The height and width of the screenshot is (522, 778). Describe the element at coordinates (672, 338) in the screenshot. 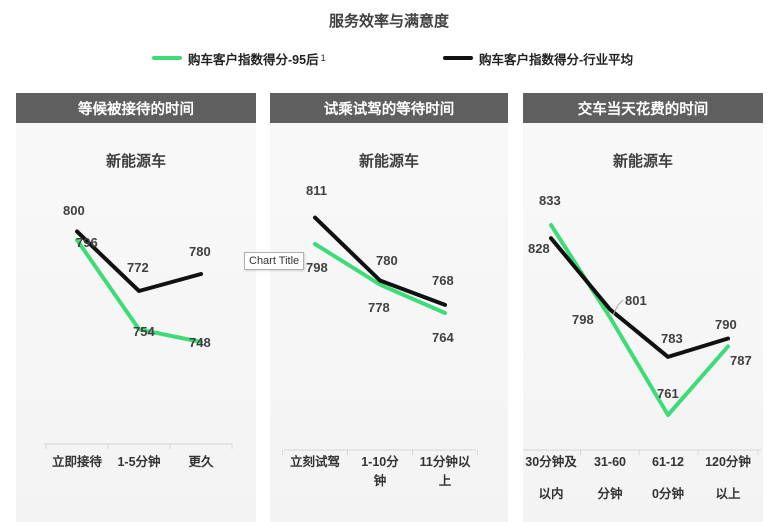

I see `data-label-industry: 783` at that location.